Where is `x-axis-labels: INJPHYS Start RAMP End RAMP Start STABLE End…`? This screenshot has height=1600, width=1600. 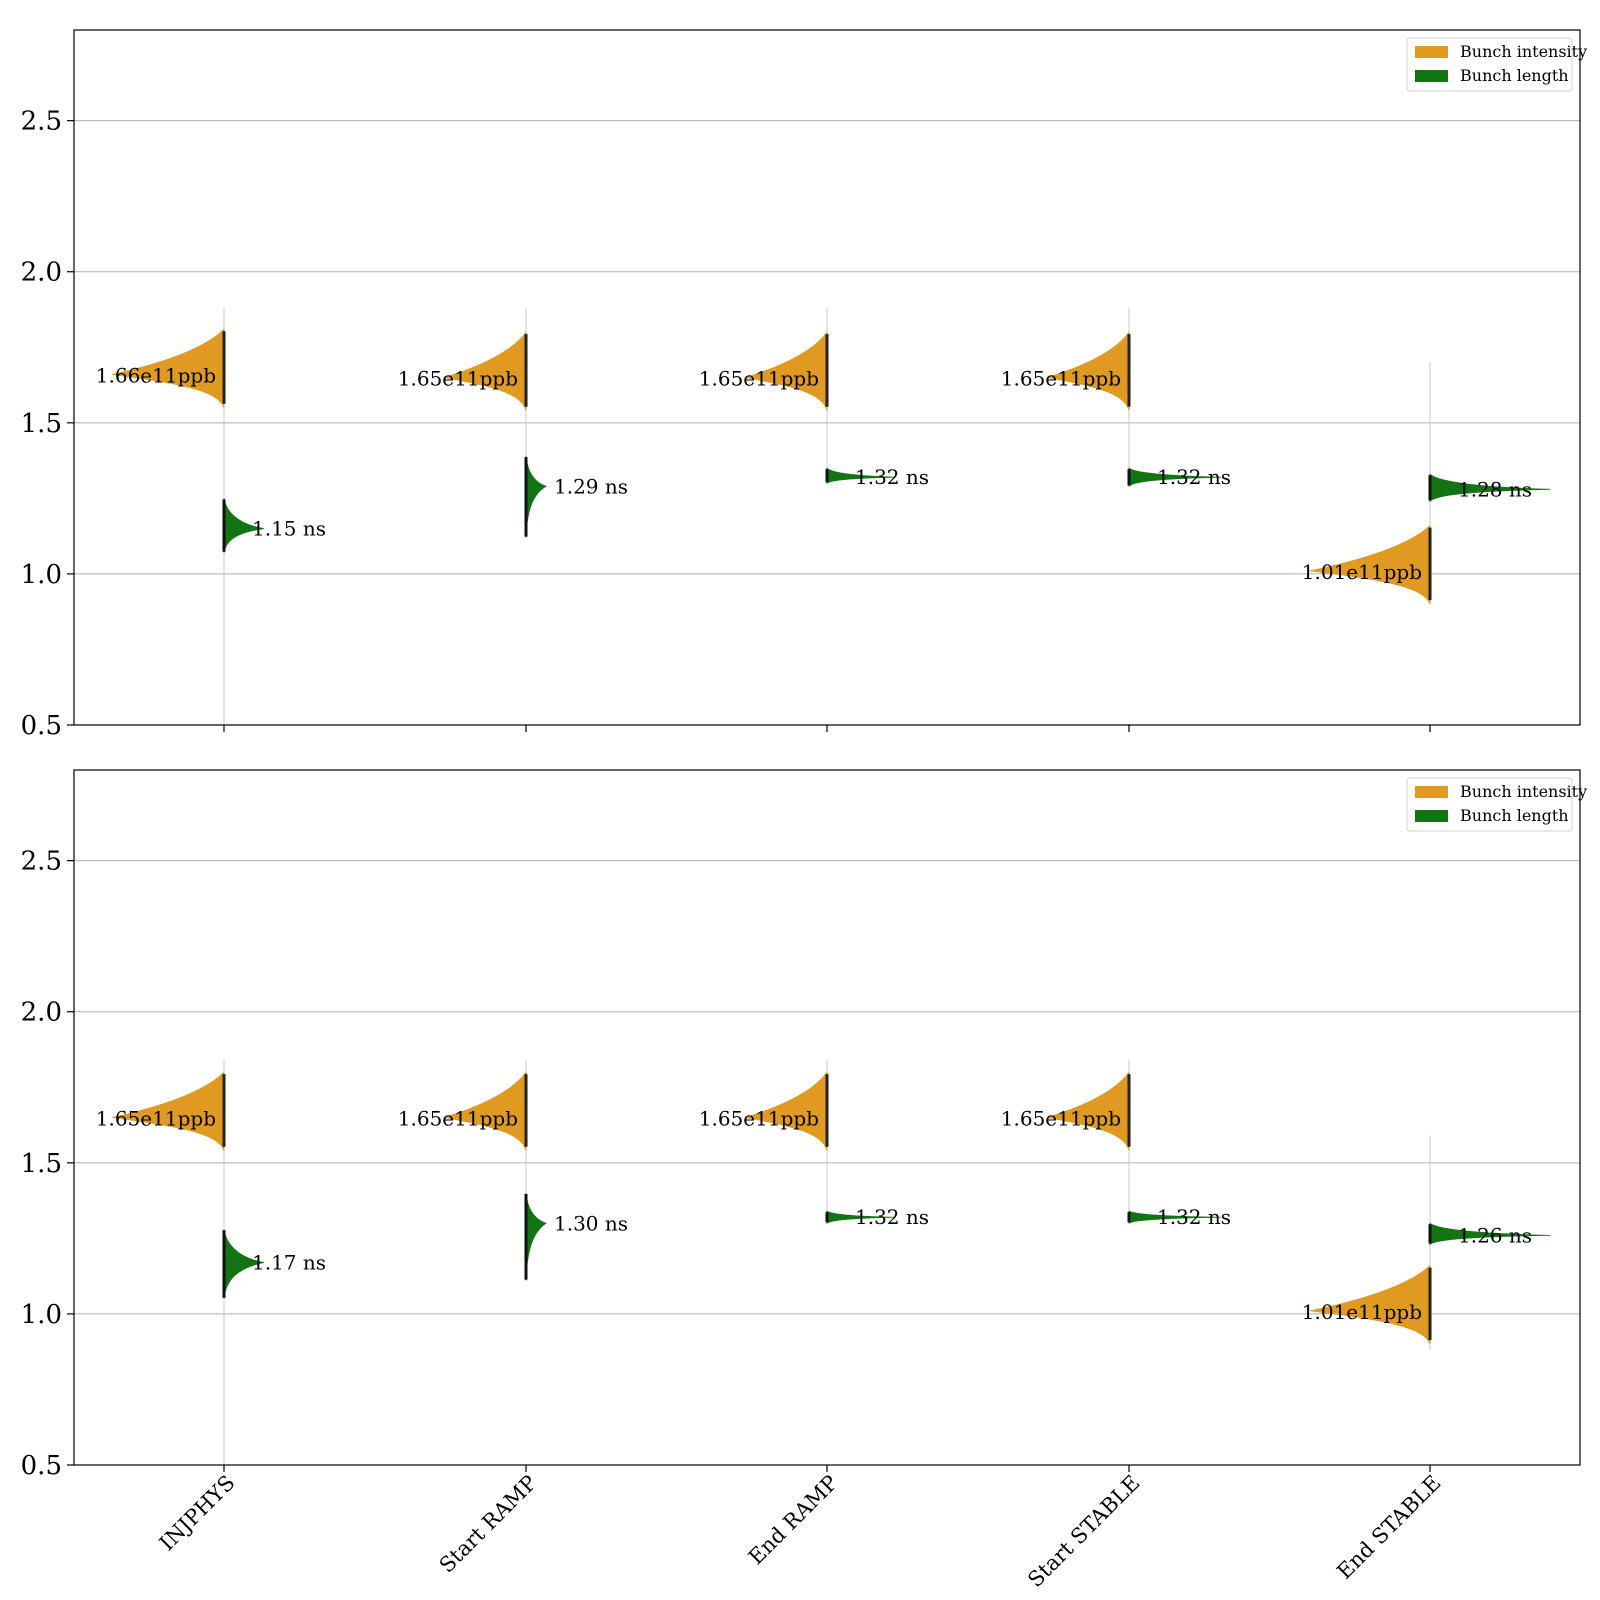
x-axis-labels: INJPHYS Start RAMP End RAMP Start STABLE End… is located at coordinates (800, 1531).